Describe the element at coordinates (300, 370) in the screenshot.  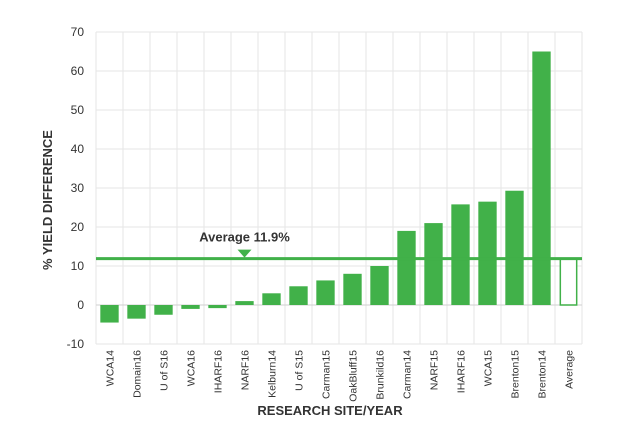
I see `x-tick-label: U of S15` at that location.